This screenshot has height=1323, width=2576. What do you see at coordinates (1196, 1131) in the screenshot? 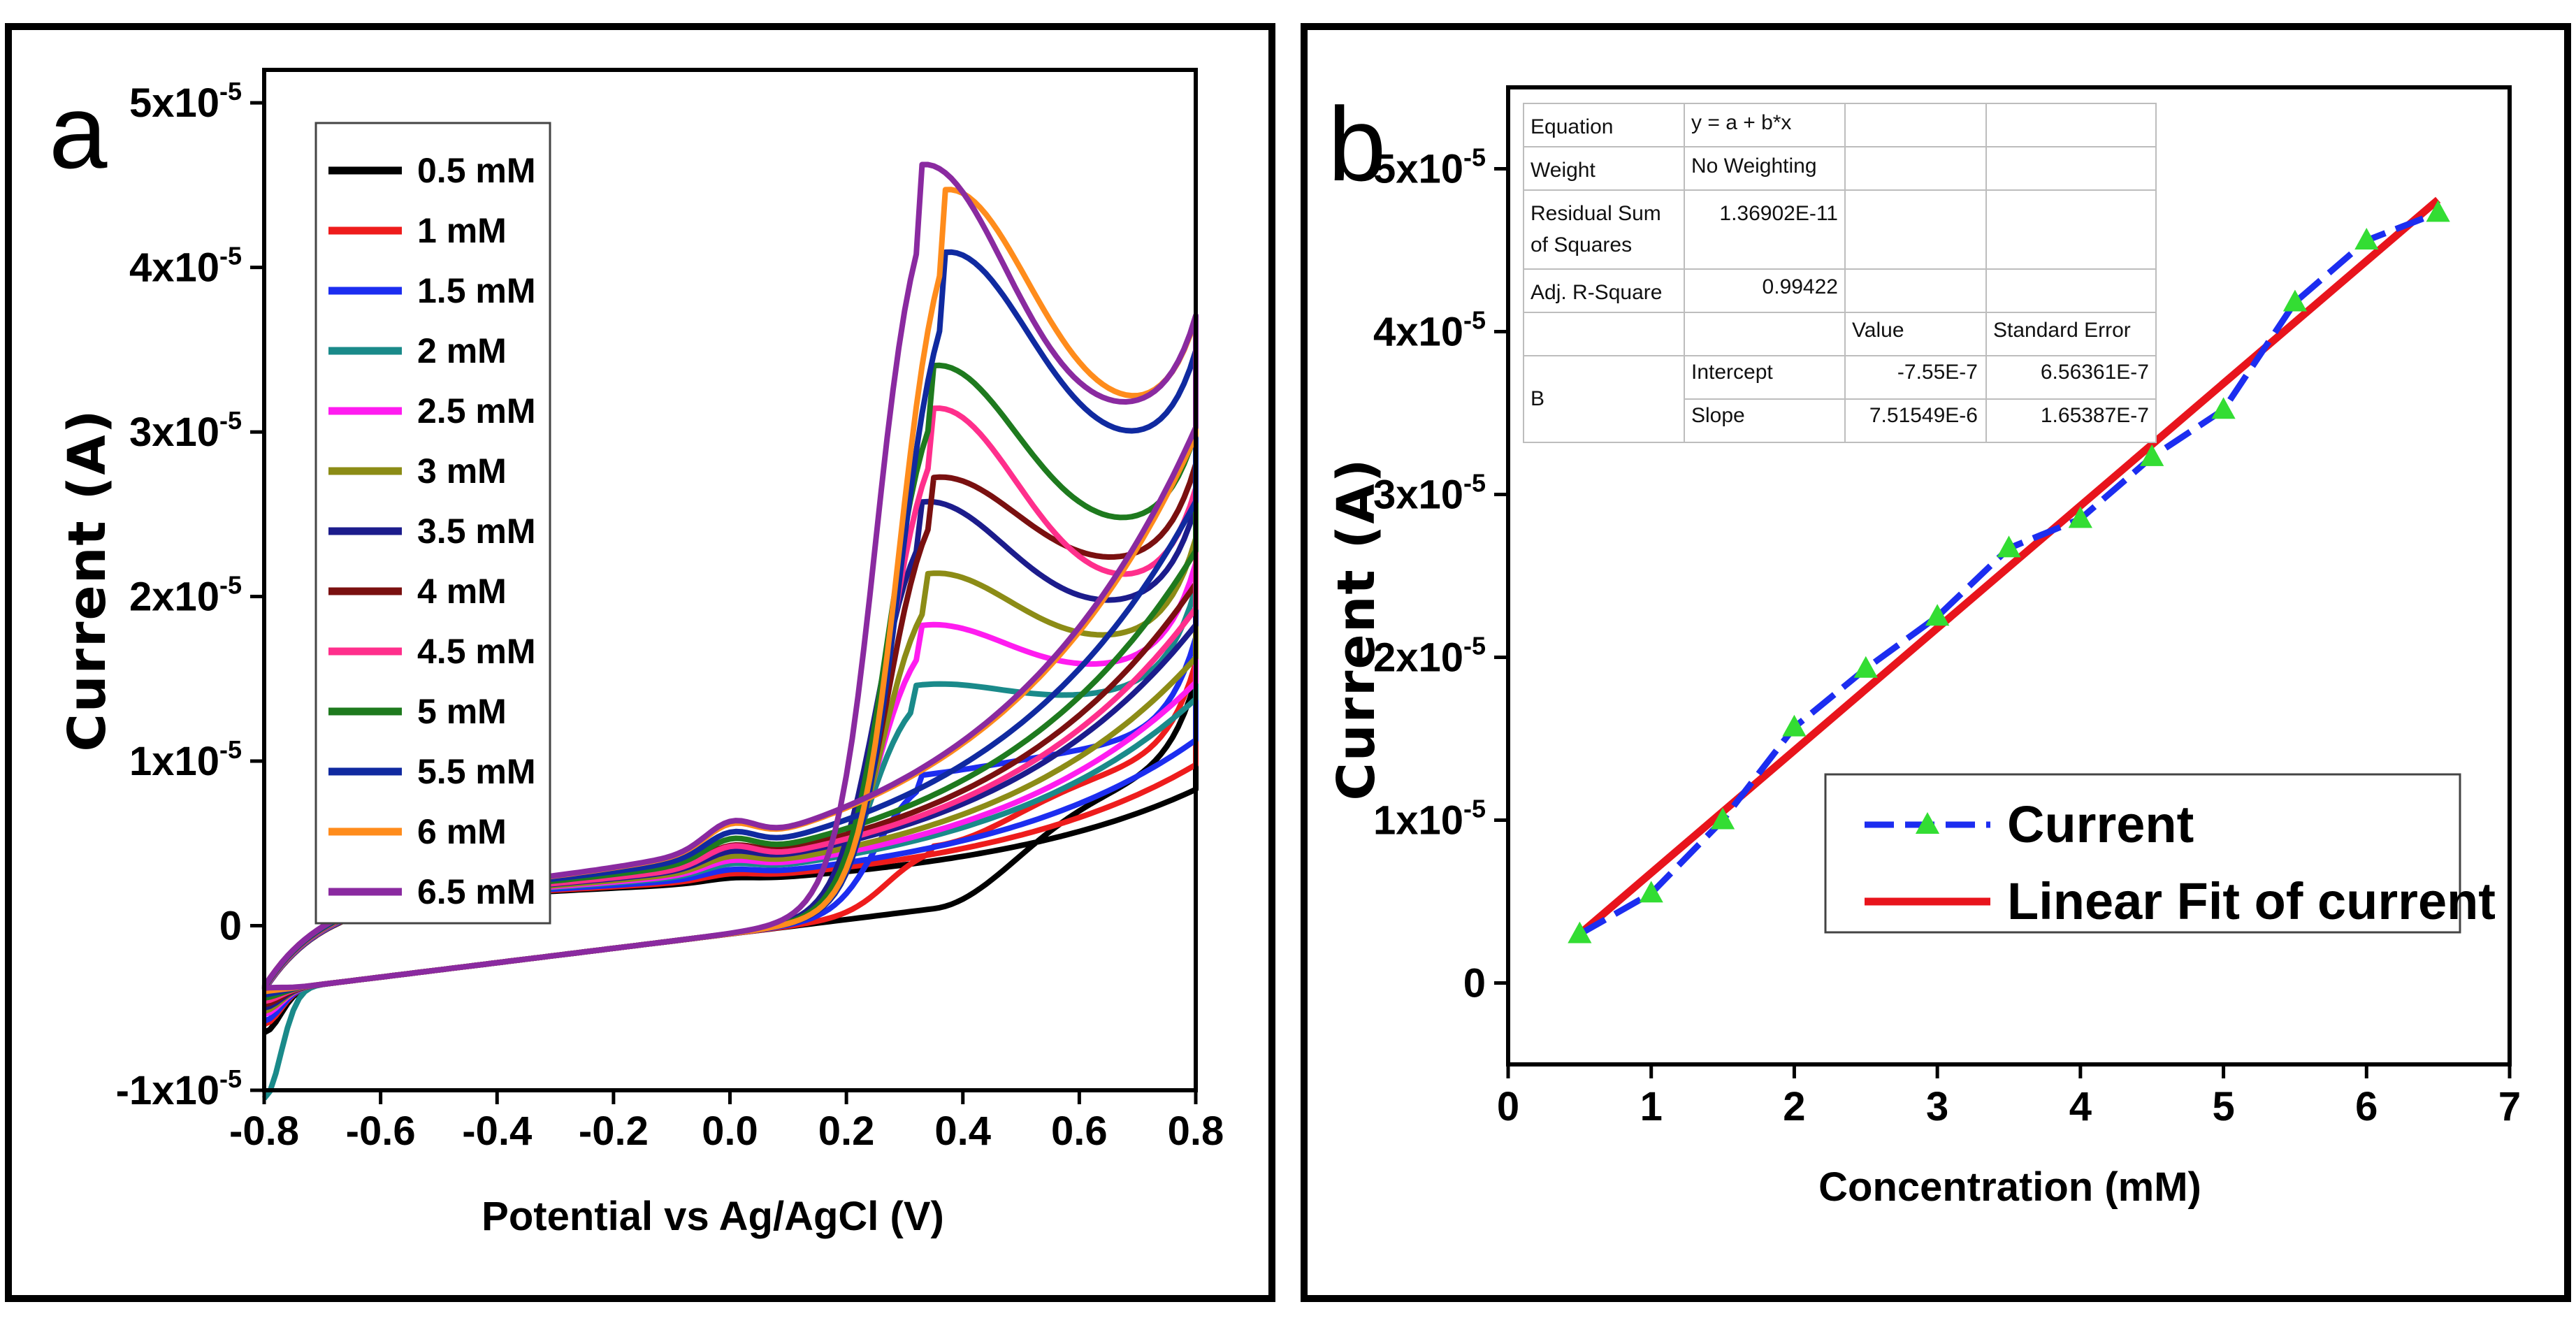
I see `cv-x-tick-label: 0.8` at bounding box center [1196, 1131].